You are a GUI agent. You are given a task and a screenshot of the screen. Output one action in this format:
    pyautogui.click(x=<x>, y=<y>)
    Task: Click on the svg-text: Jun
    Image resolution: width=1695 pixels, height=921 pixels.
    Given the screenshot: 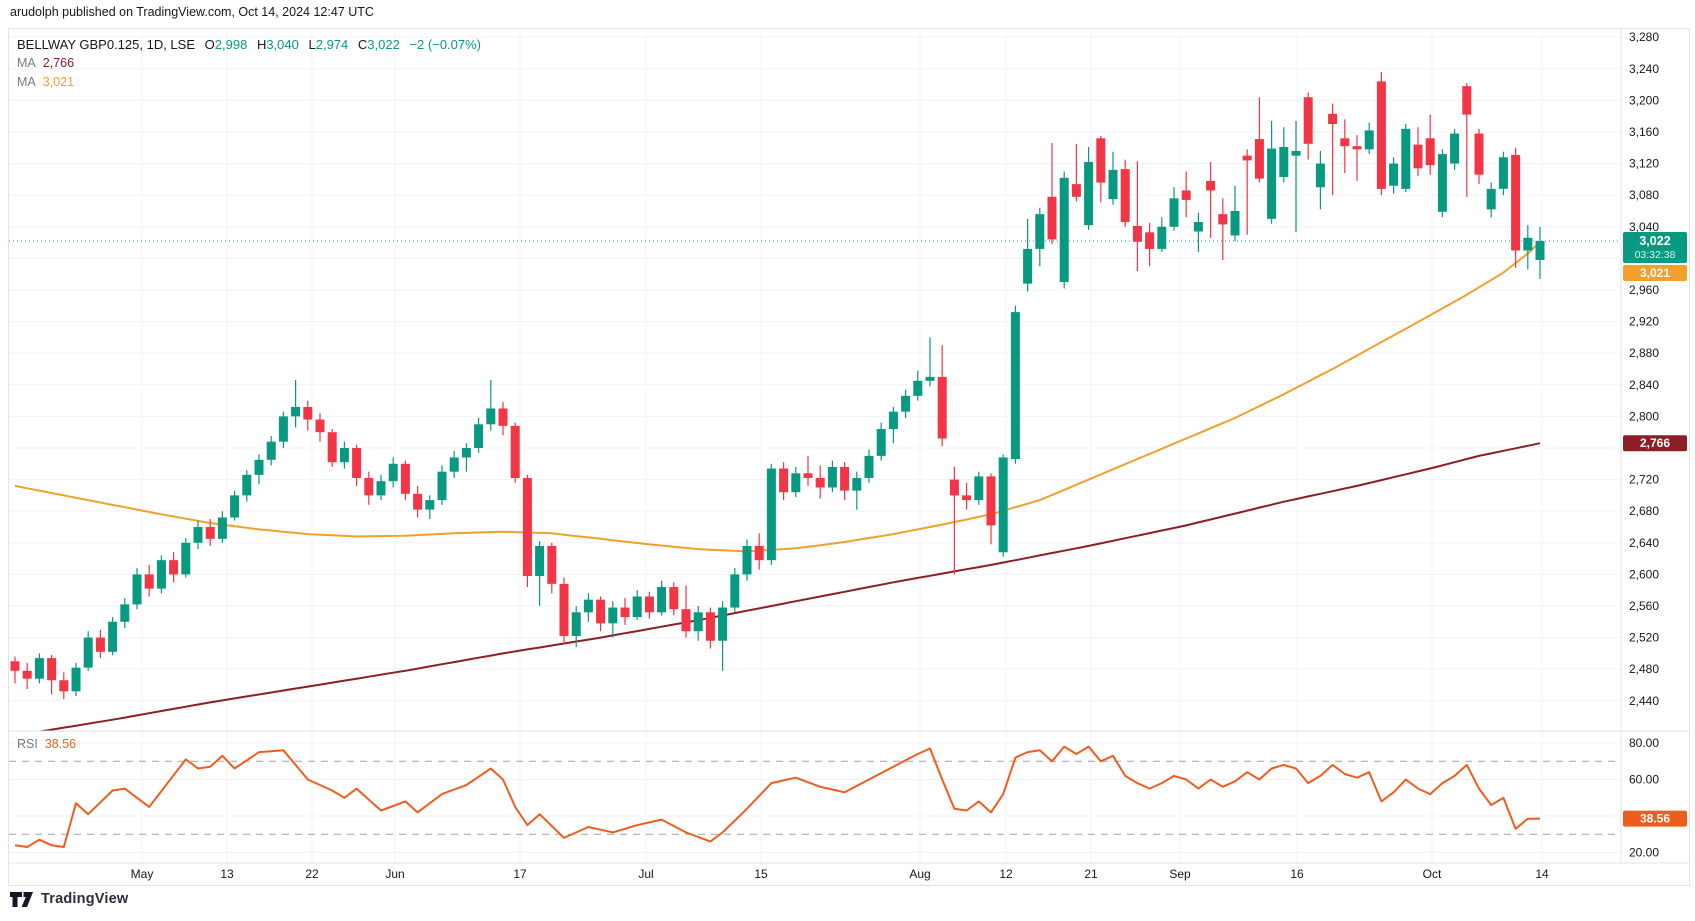 What is the action you would take?
    pyautogui.click(x=394, y=874)
    